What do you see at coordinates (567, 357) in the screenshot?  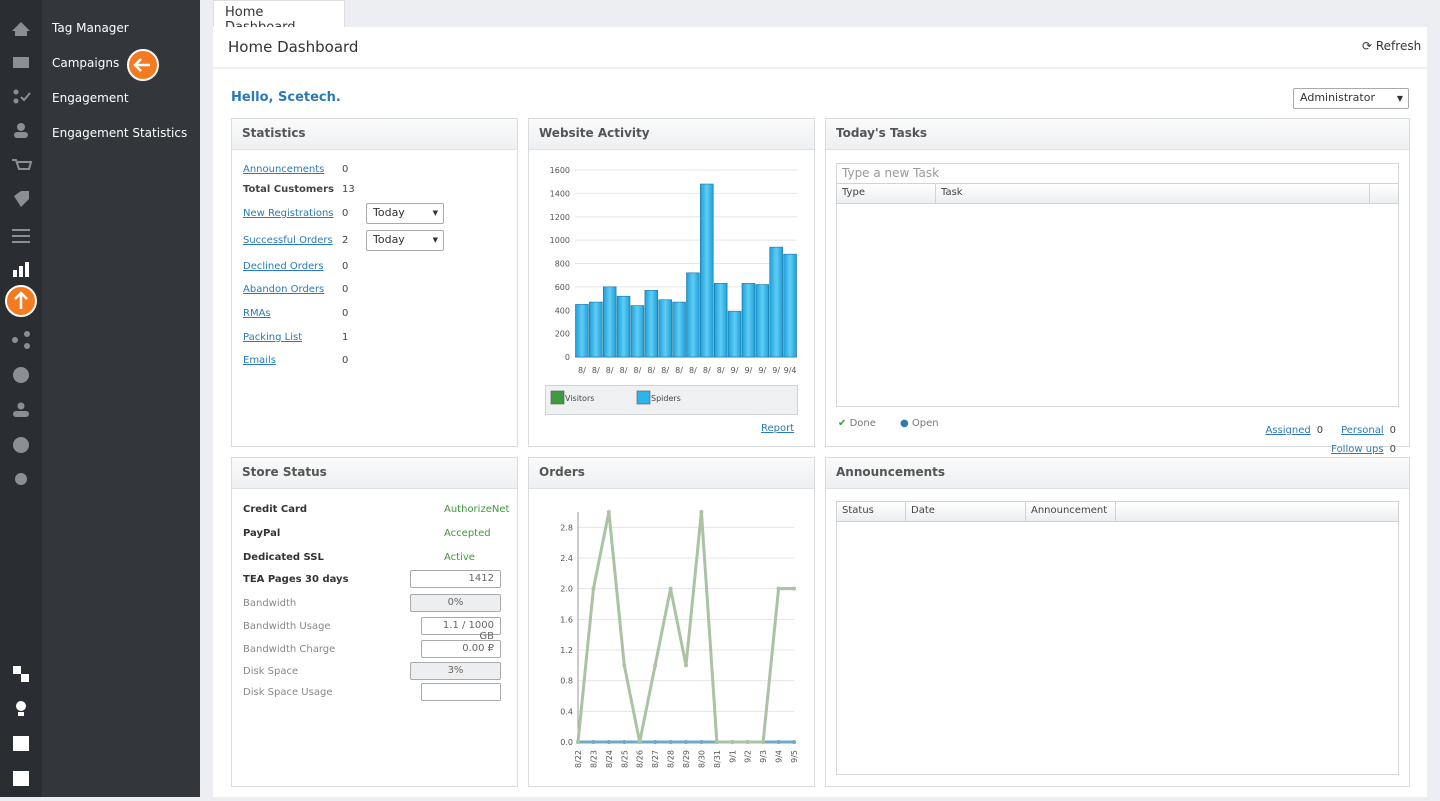 I see `y-tick-label: 0` at bounding box center [567, 357].